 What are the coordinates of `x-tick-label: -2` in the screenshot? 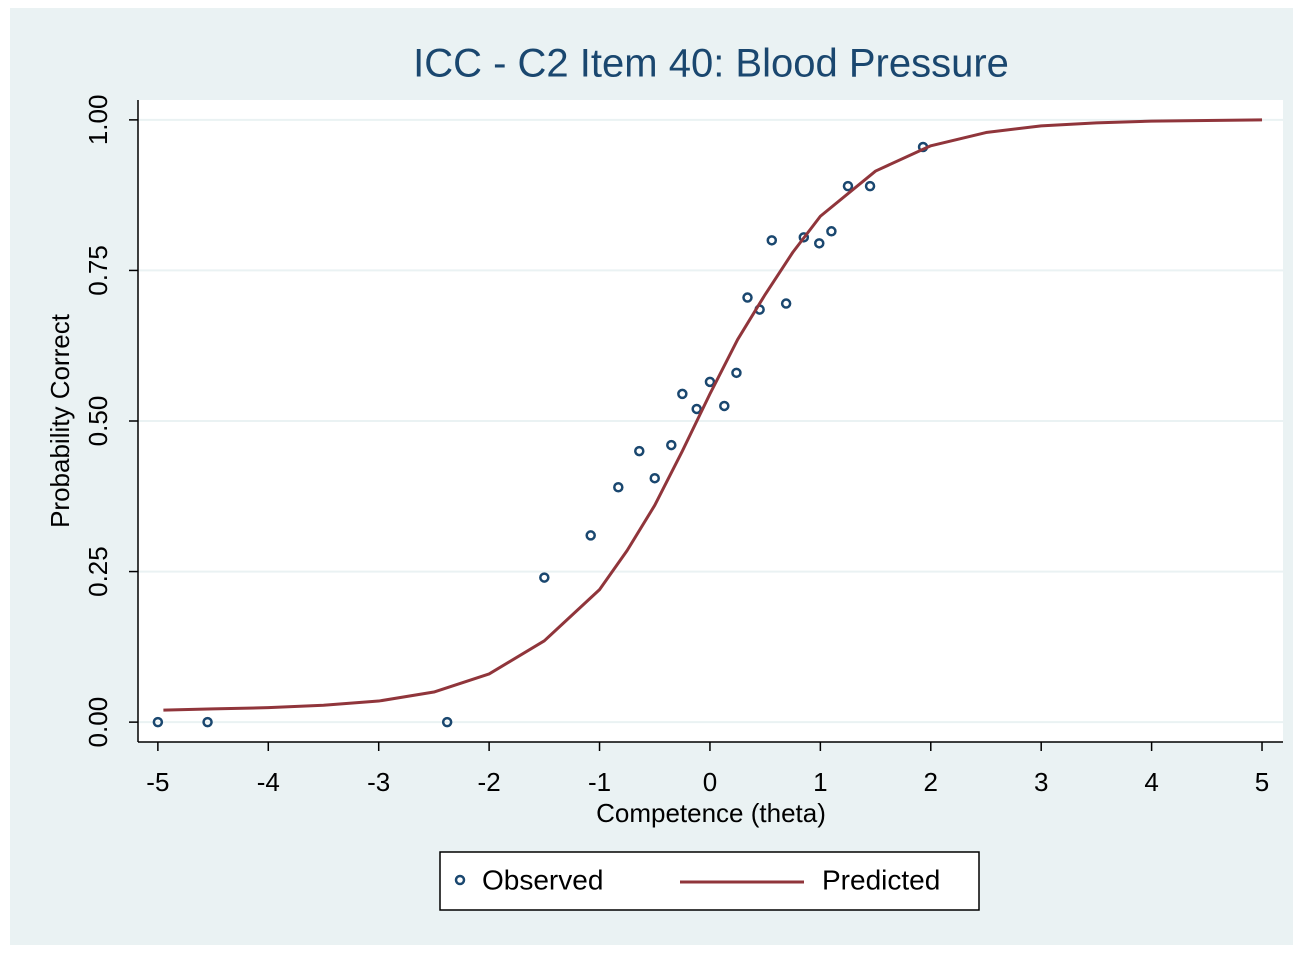 It's located at (489, 782).